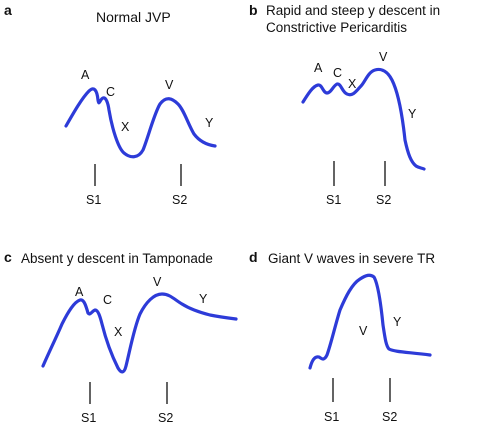 The height and width of the screenshot is (429, 480). What do you see at coordinates (203, 299) in the screenshot?
I see `panel-c-label-y: Y` at bounding box center [203, 299].